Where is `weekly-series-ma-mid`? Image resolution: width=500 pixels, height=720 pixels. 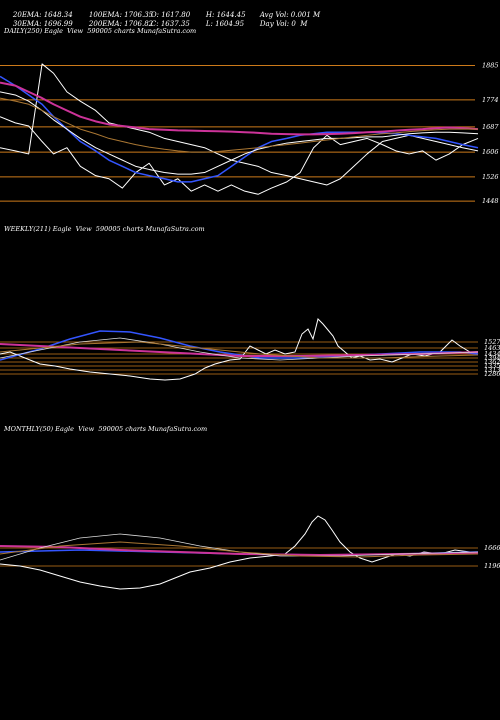 weekly-series-ma-mid is located at coordinates (239, 349).